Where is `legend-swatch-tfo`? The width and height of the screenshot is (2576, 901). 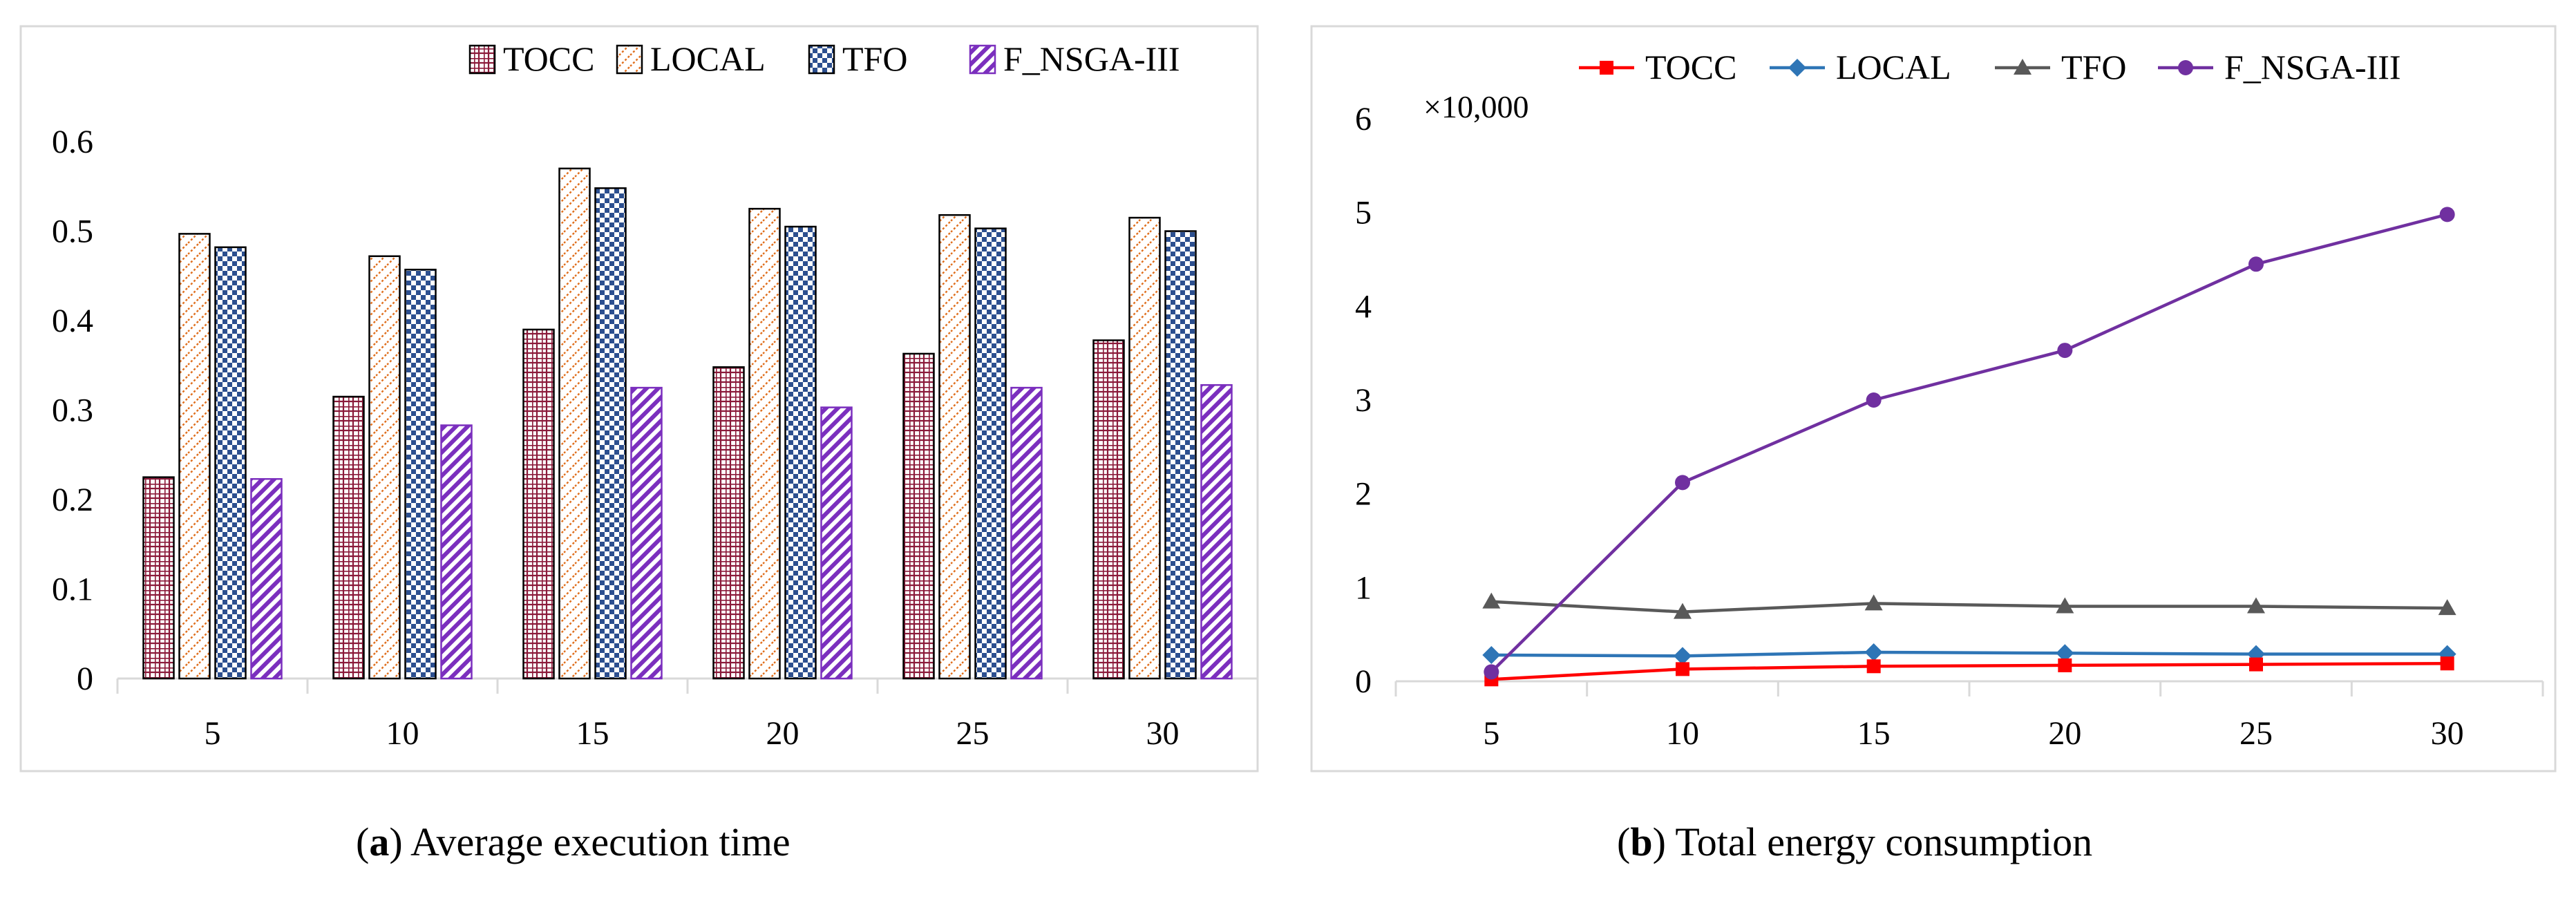 legend-swatch-tfo is located at coordinates (821, 59).